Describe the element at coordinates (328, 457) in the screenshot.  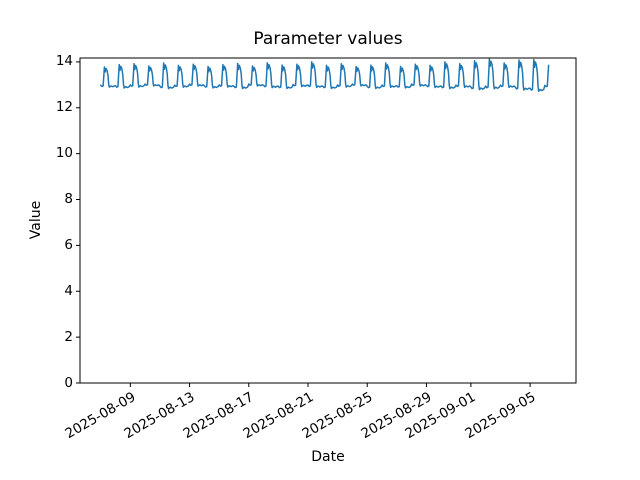
I see `x-axis-label: Date` at that location.